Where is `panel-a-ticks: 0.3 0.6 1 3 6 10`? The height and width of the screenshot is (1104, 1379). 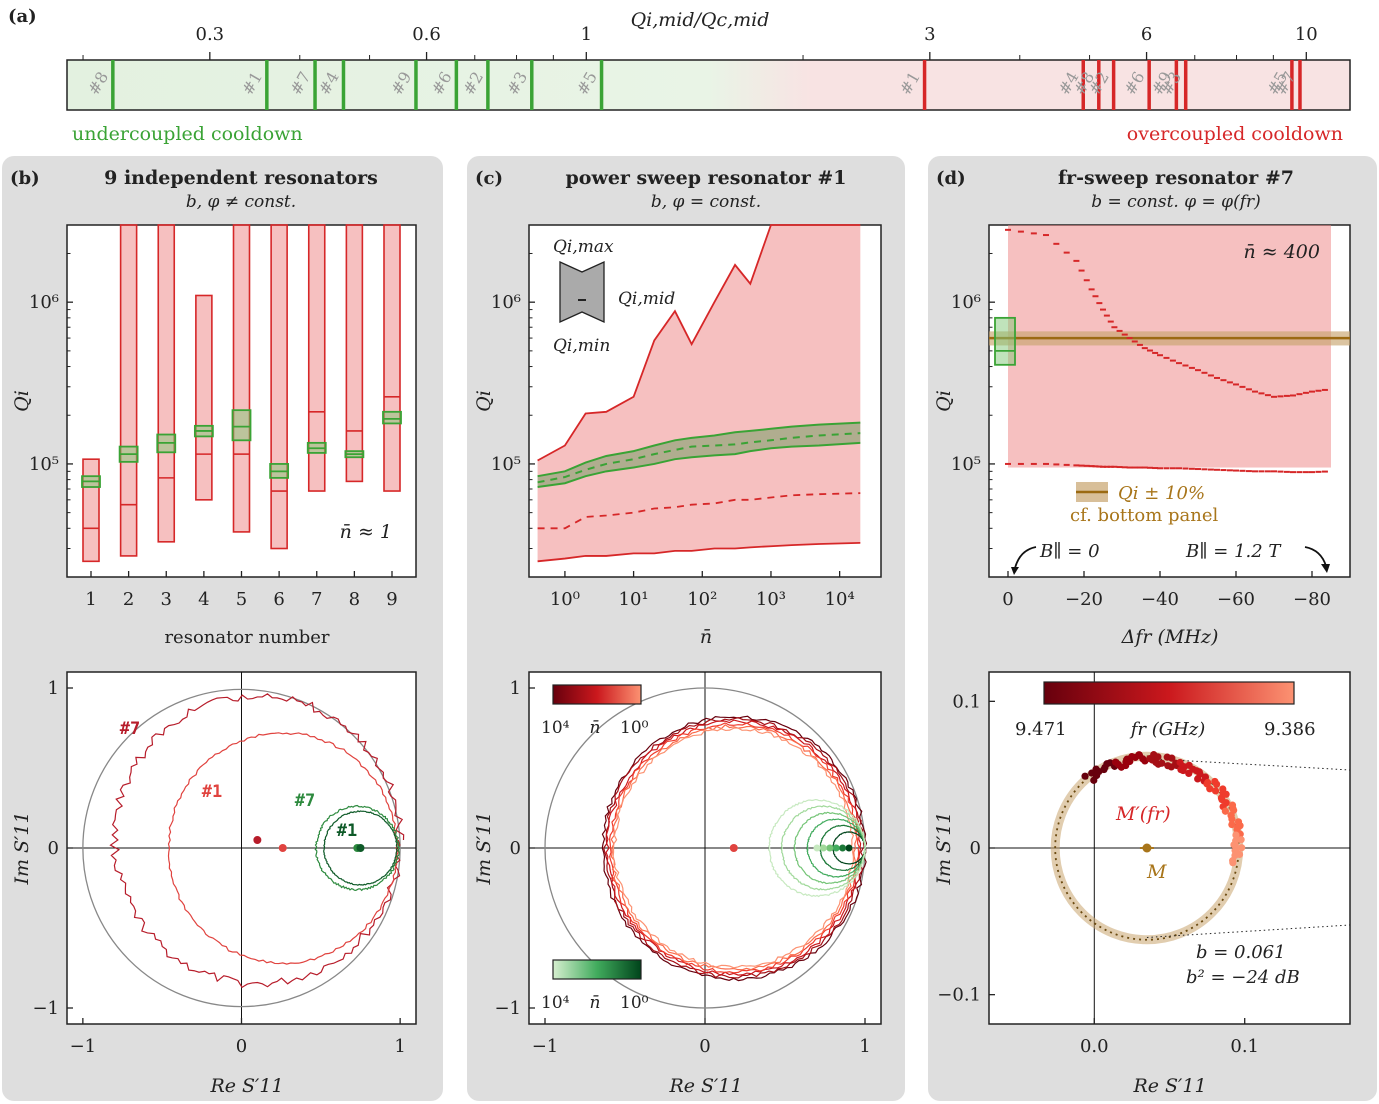
panel-a-ticks: 0.3 0.6 1 3 6 10 is located at coordinates (700, 42).